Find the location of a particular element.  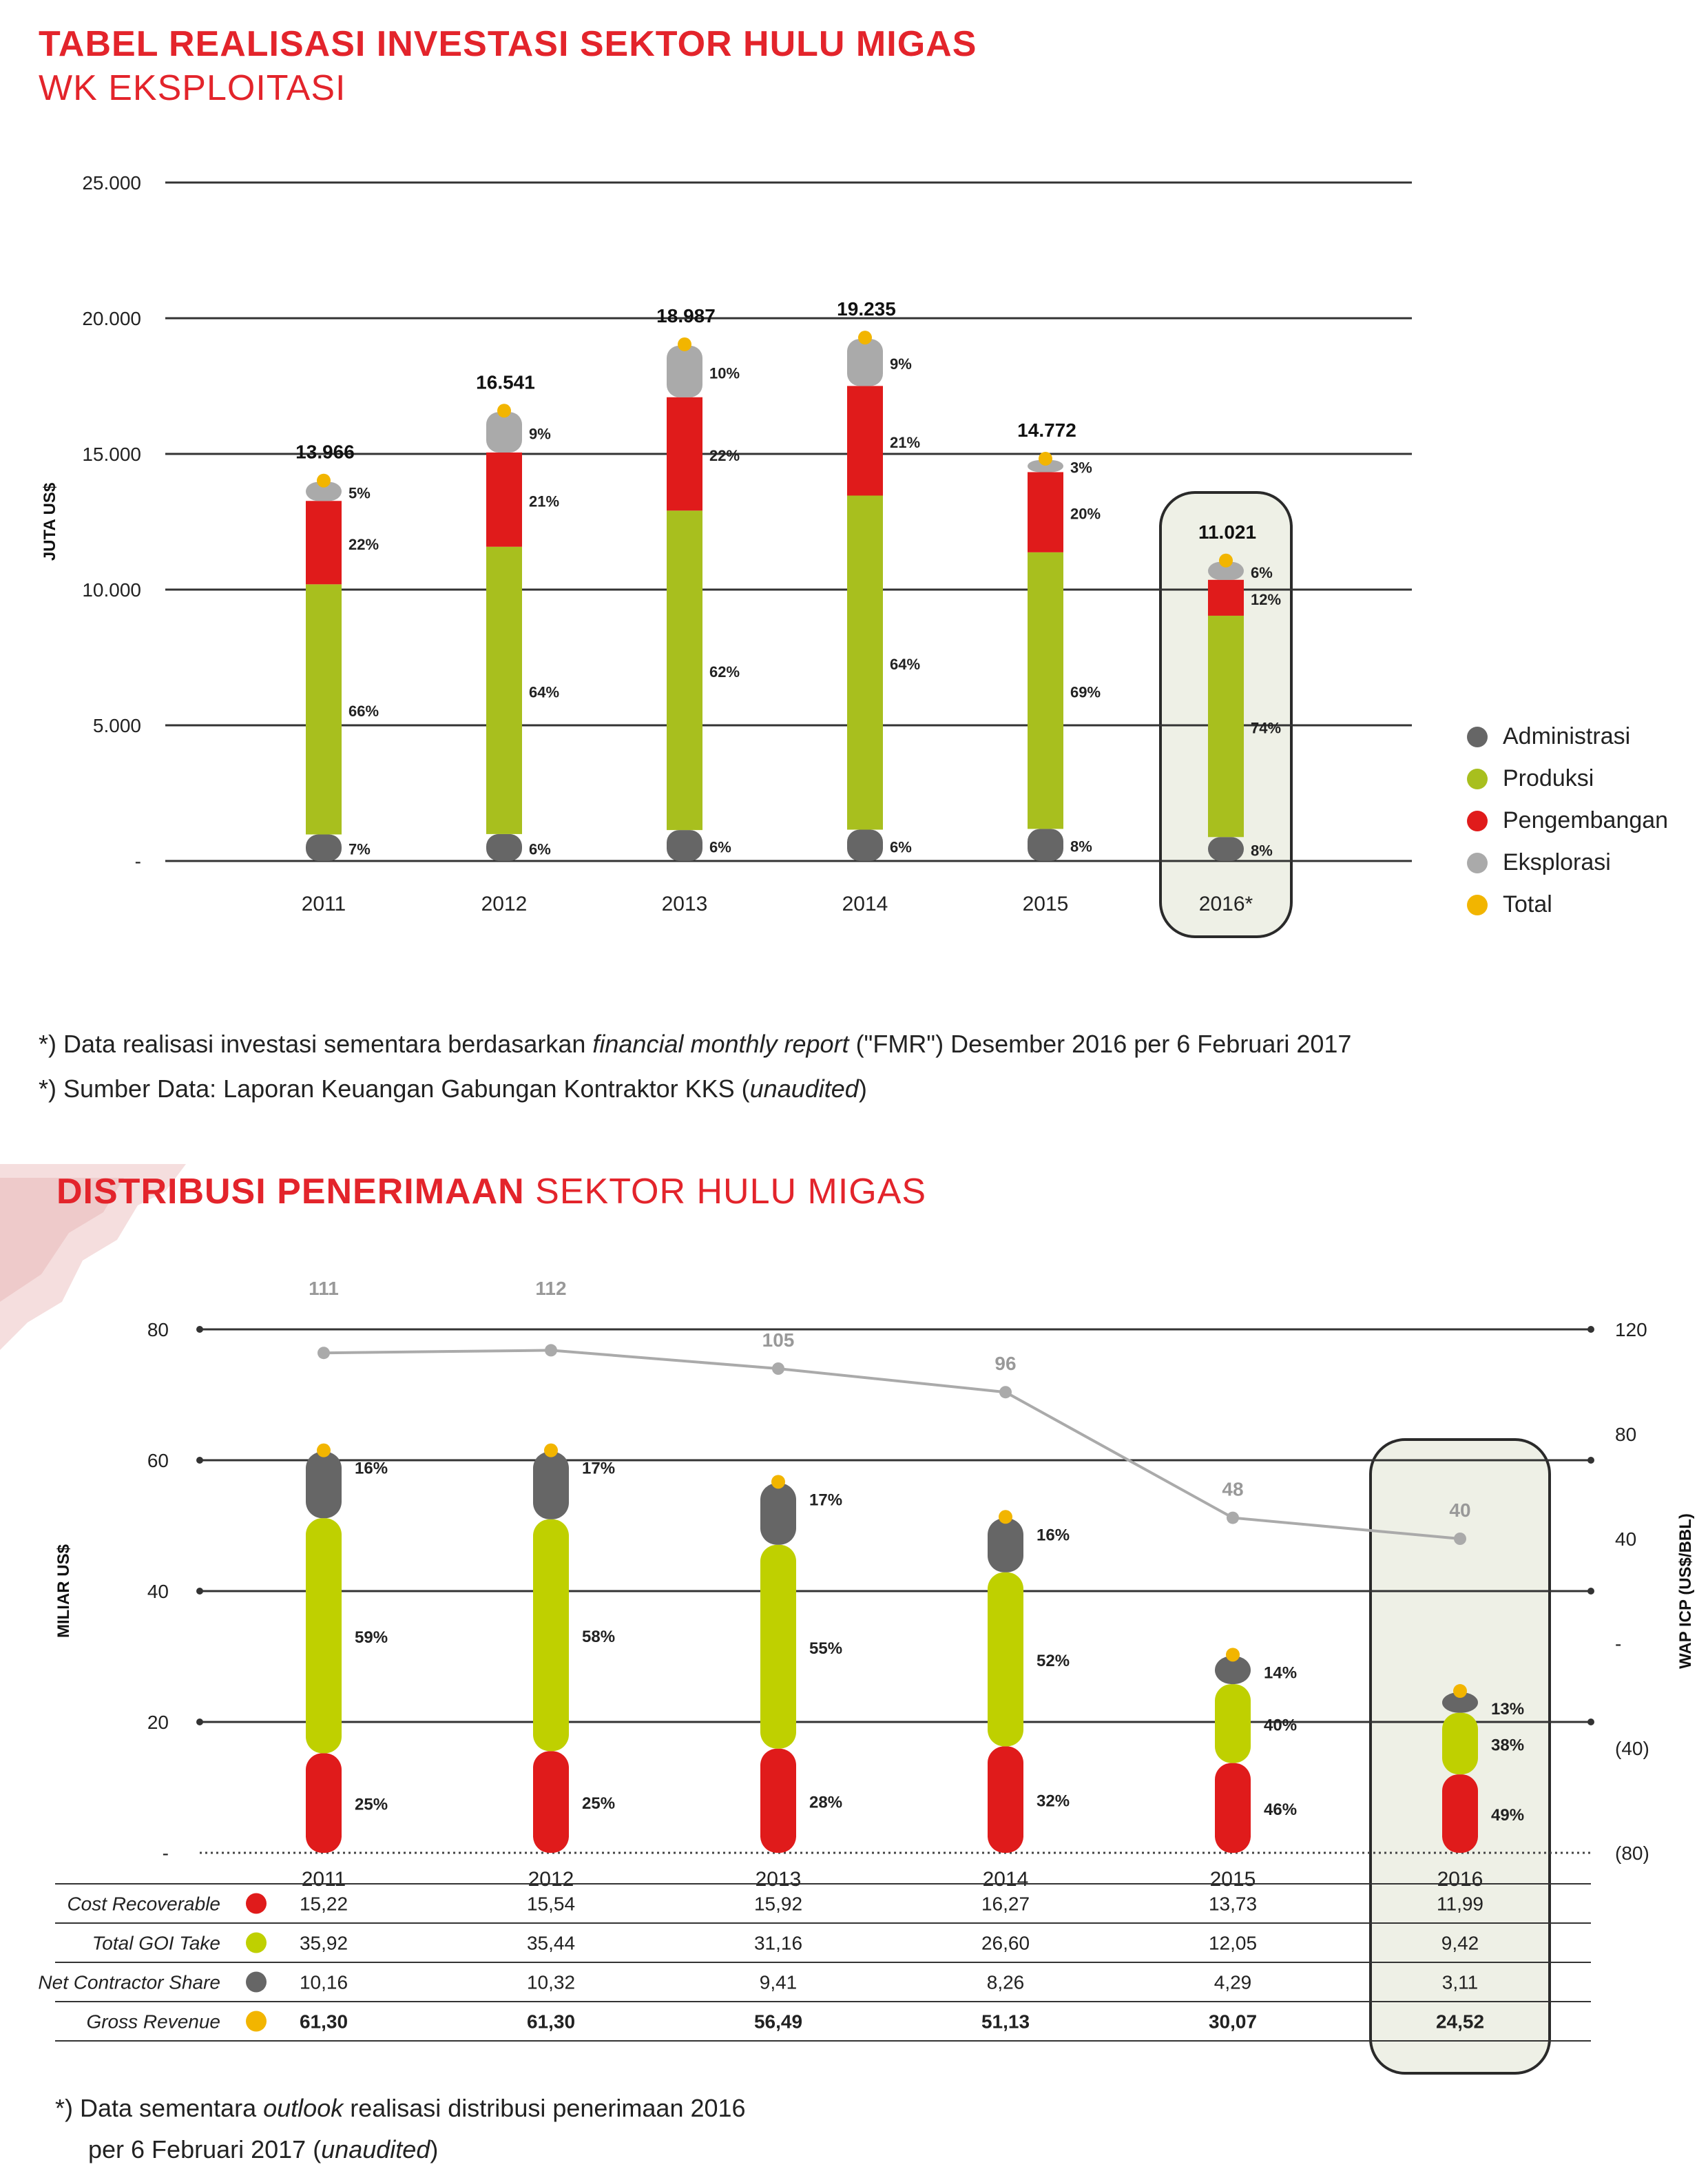

total-label: 11.021 is located at coordinates (1227, 532).